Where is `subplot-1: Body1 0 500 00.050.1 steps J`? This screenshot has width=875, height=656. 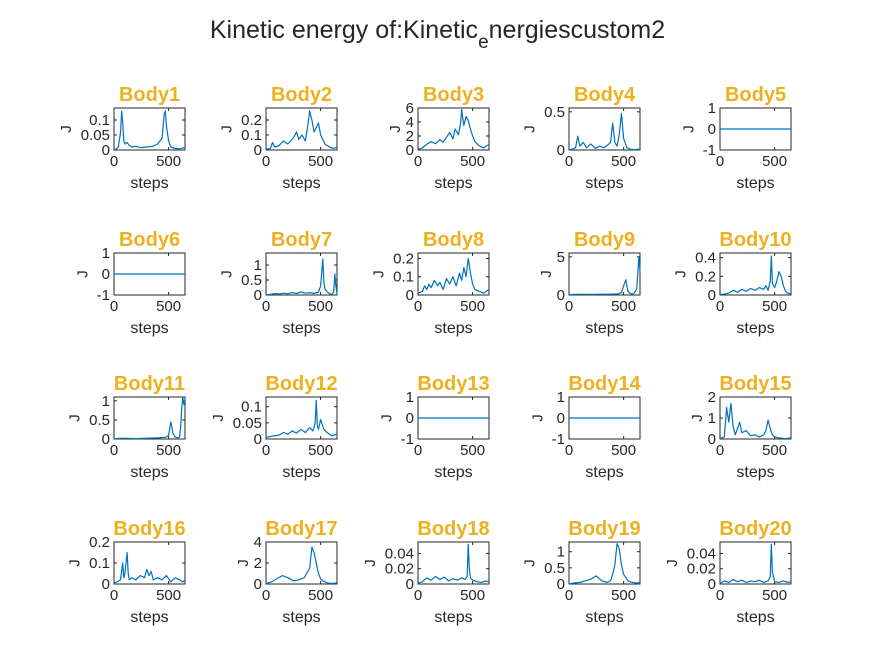 subplot-1: Body1 0 500 00.050.1 steps J is located at coordinates (122, 138).